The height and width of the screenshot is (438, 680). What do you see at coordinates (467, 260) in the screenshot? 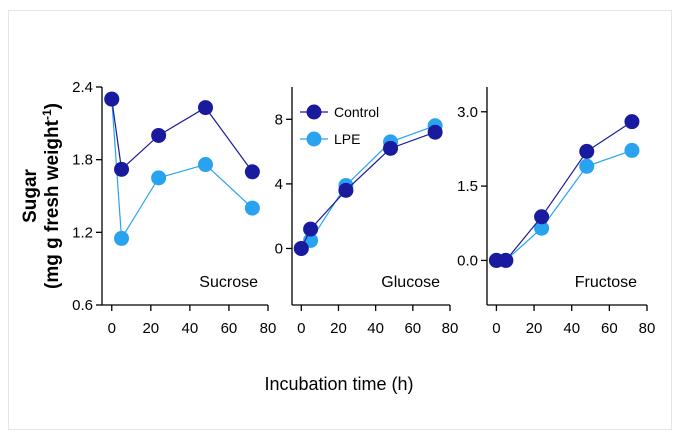
I see `y-tick-label: 0.0` at bounding box center [467, 260].